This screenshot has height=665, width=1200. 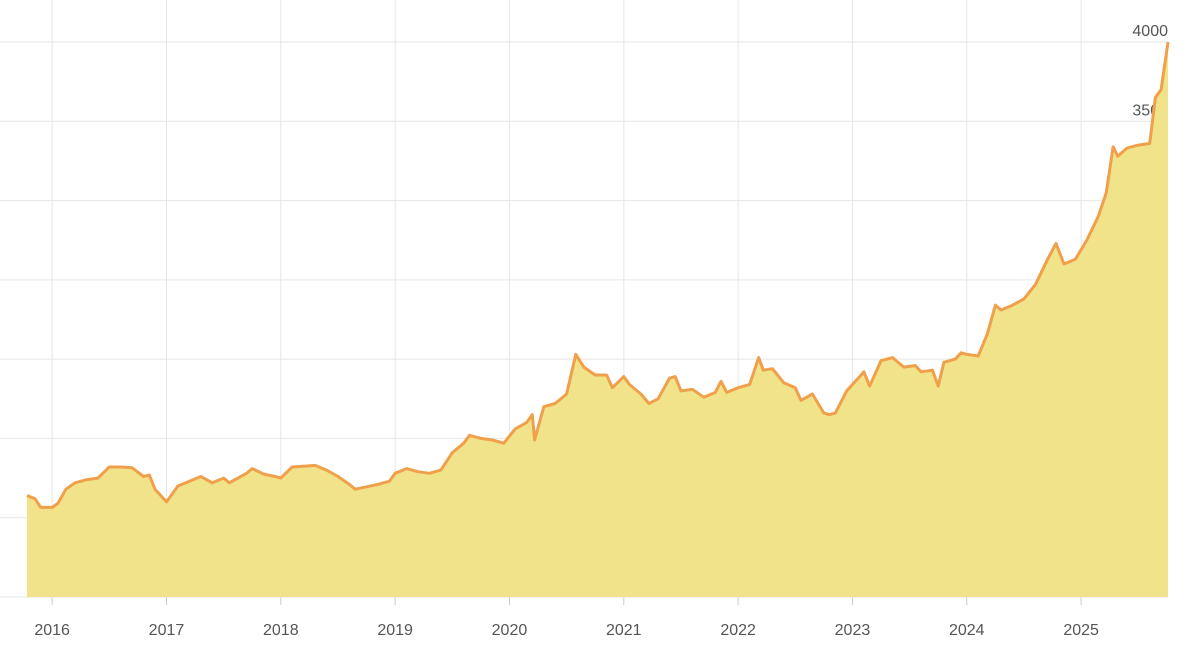 I want to click on x-tick-label: 2021, so click(x=624, y=630).